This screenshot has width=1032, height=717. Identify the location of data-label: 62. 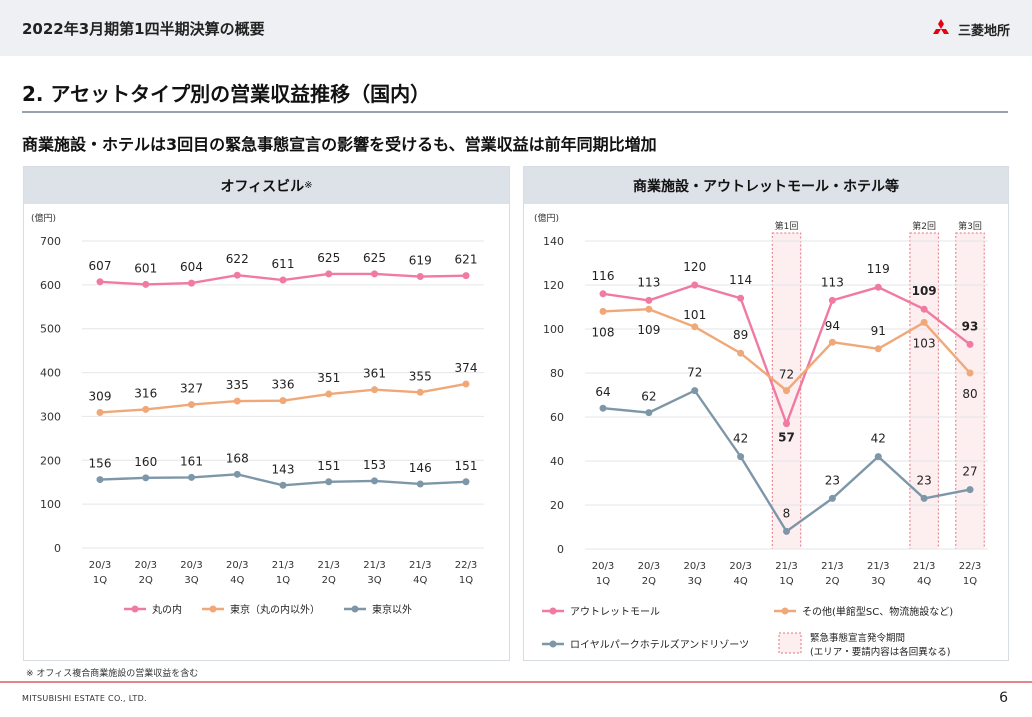
(648, 397).